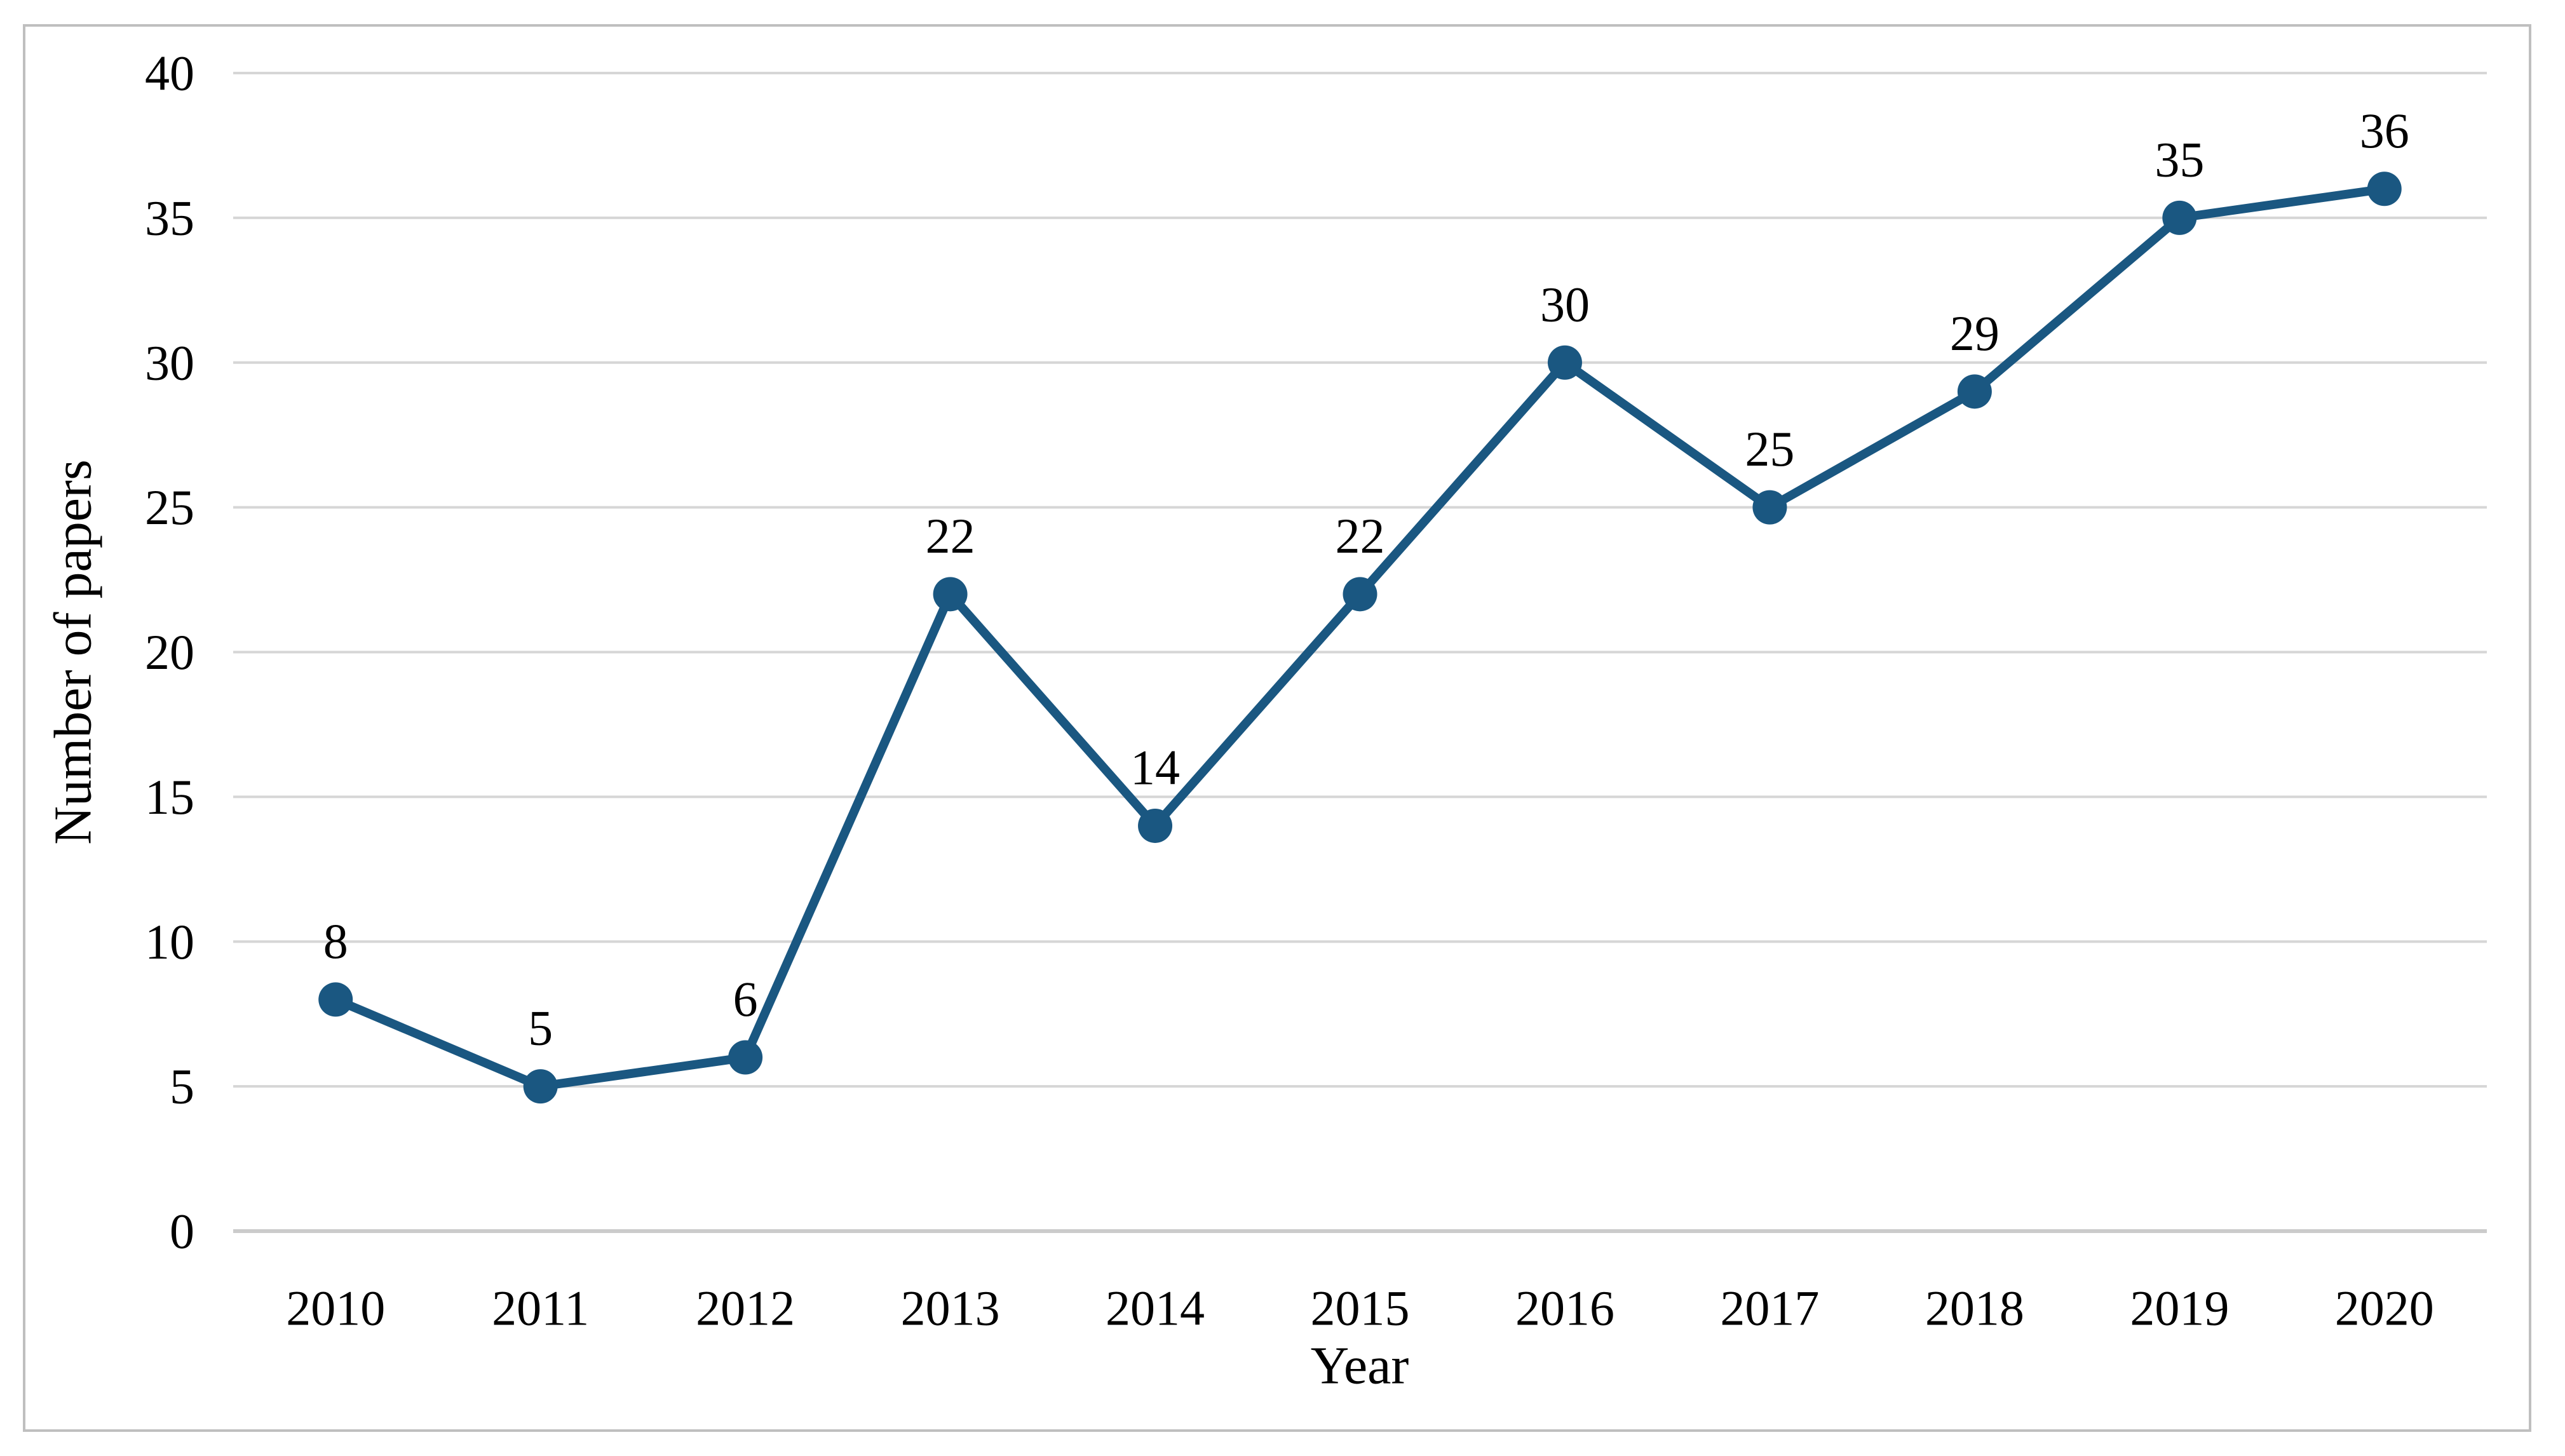 This screenshot has width=2565, height=1456. What do you see at coordinates (169, 797) in the screenshot?
I see `y-tick-label: 15` at bounding box center [169, 797].